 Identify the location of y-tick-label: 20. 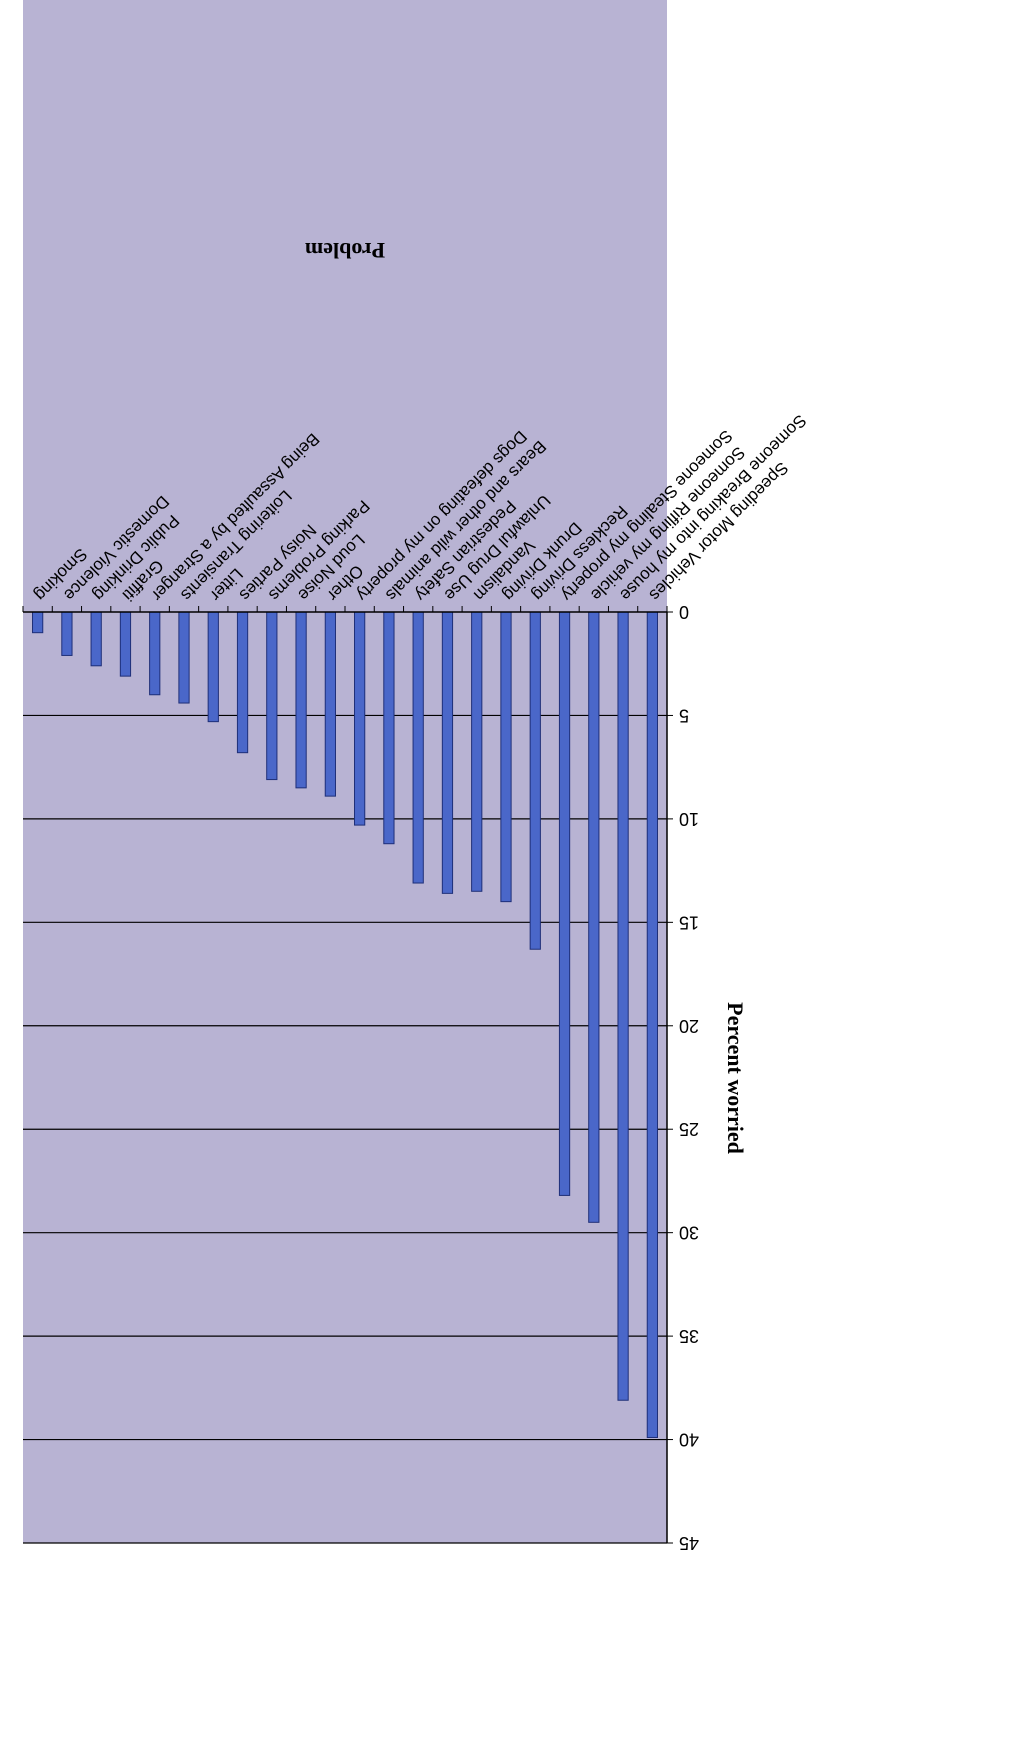
(689, 1026).